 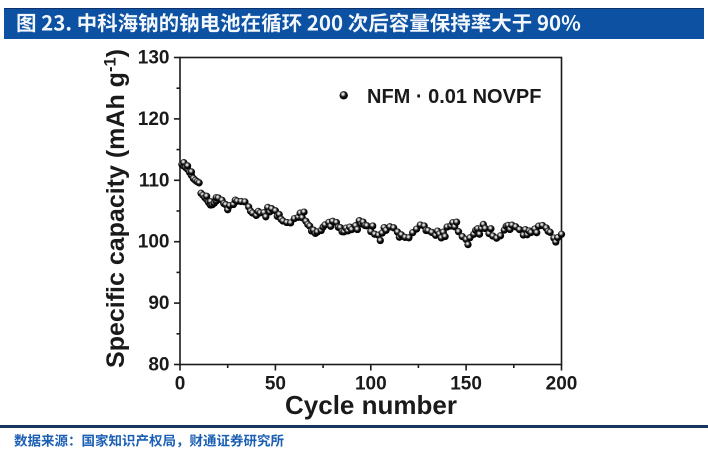 What do you see at coordinates (454, 97) in the screenshot?
I see `svg-text: NFM · 0.01 NOVPF` at bounding box center [454, 97].